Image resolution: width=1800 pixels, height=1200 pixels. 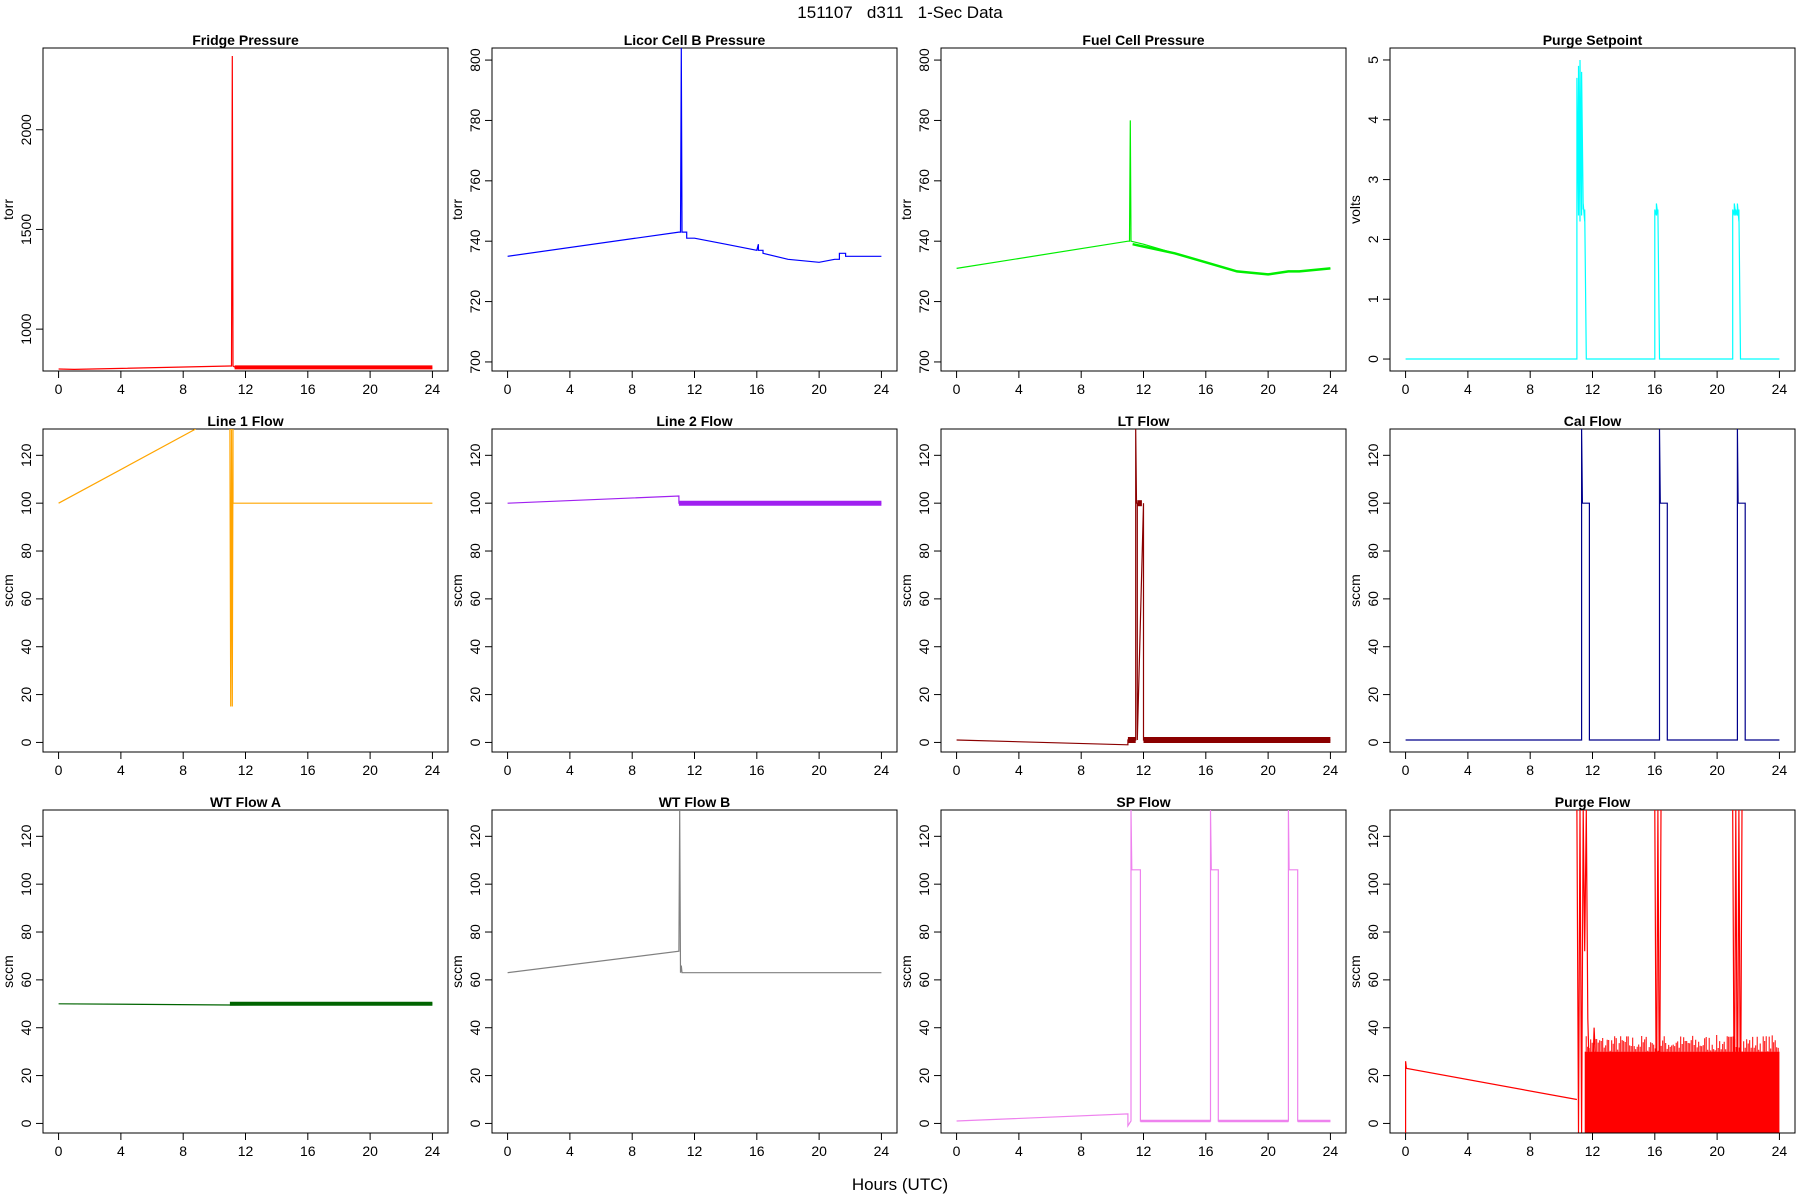 I want to click on purge-flow-x-tick-label: 12, so click(x=1593, y=1151).